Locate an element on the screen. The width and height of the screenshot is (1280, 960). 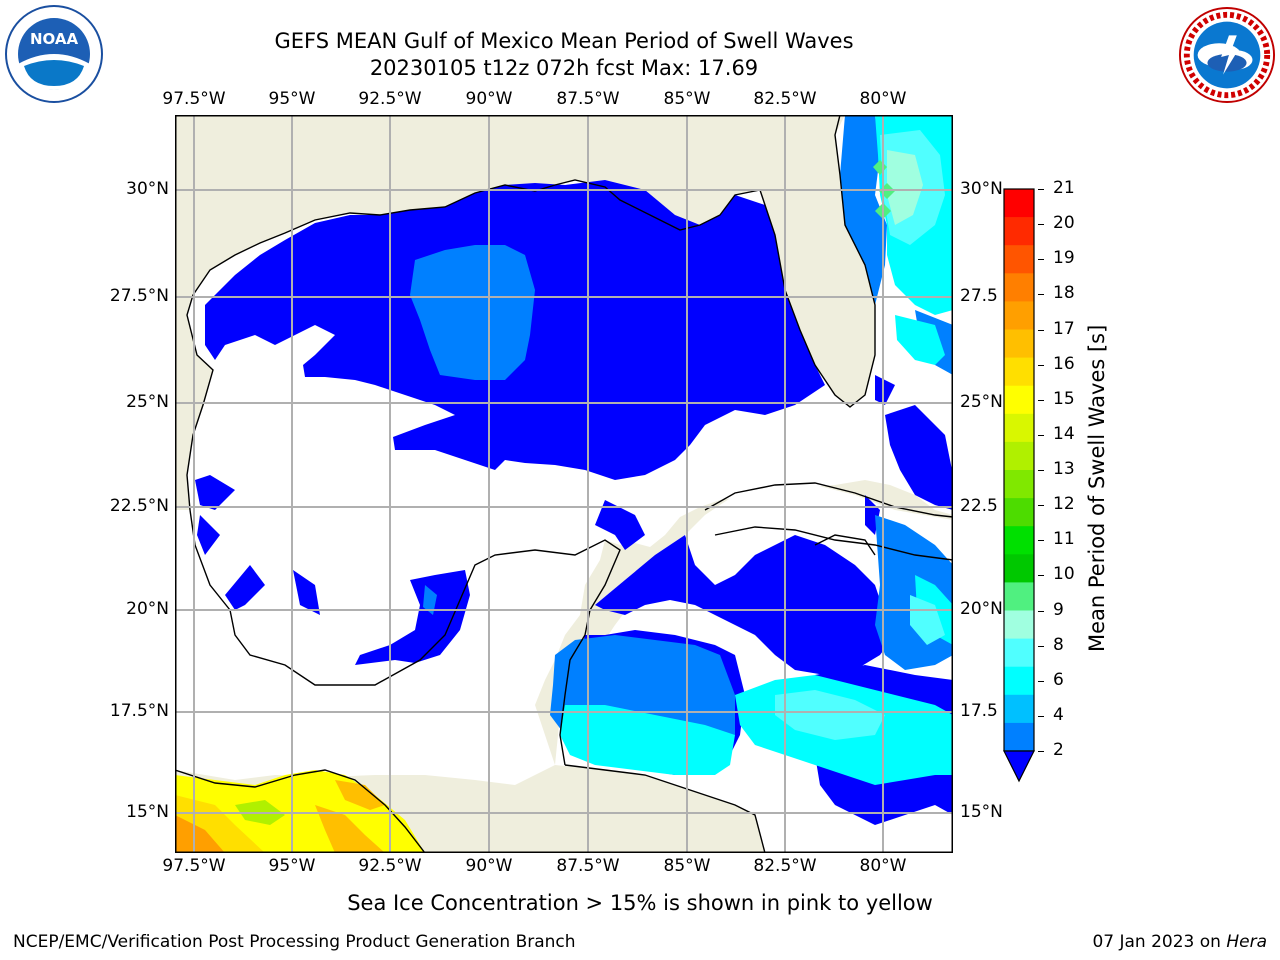
footer-date: 07 Jan 2023 on is located at coordinates (1159, 942).